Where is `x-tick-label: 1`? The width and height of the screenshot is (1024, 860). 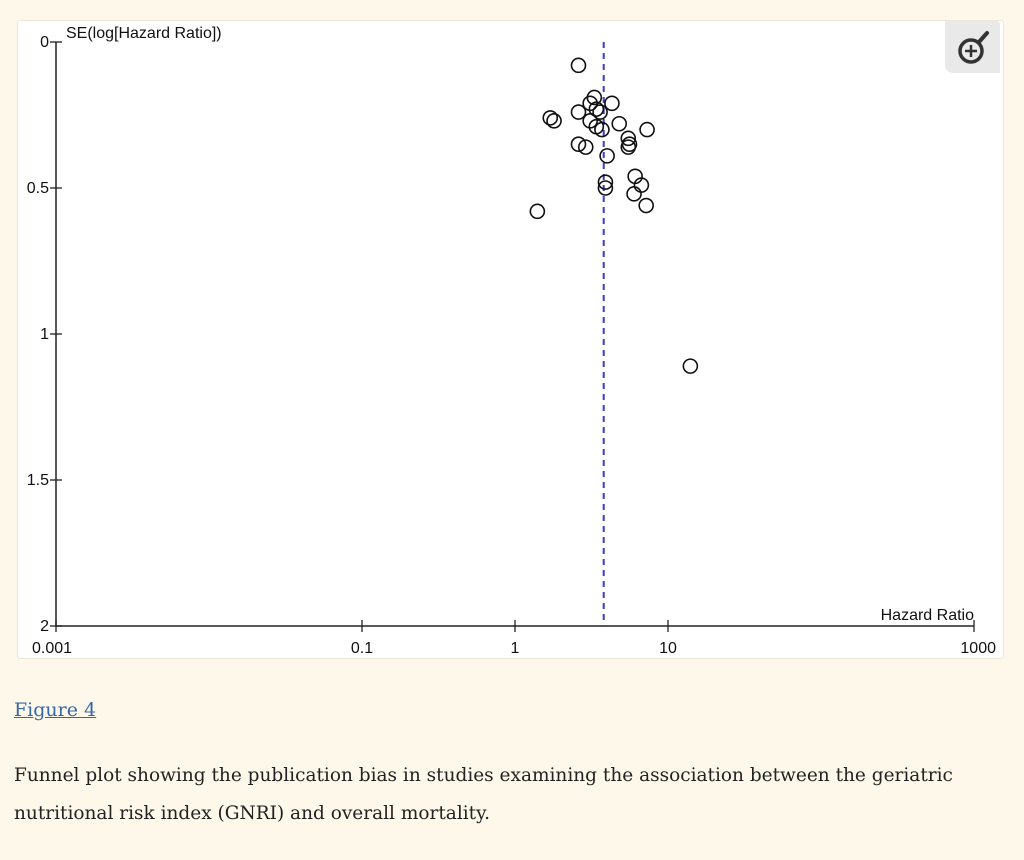
x-tick-label: 1 is located at coordinates (515, 648).